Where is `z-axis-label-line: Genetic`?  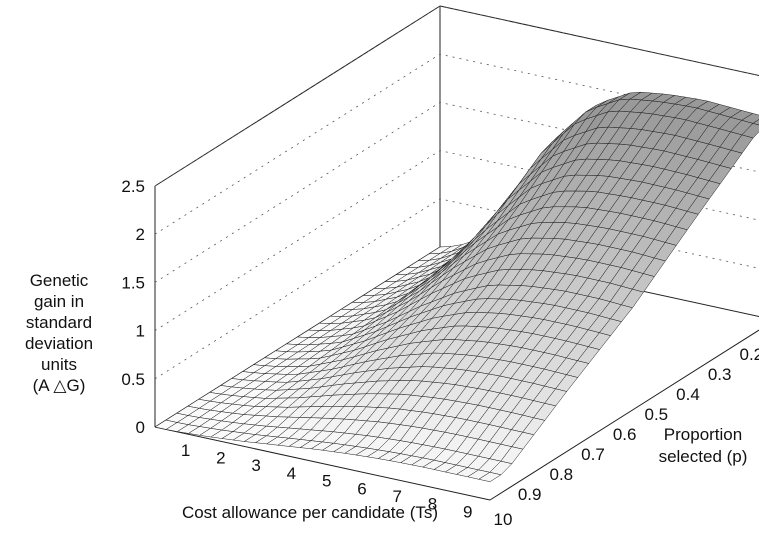 z-axis-label-line: Genetic is located at coordinates (59, 280).